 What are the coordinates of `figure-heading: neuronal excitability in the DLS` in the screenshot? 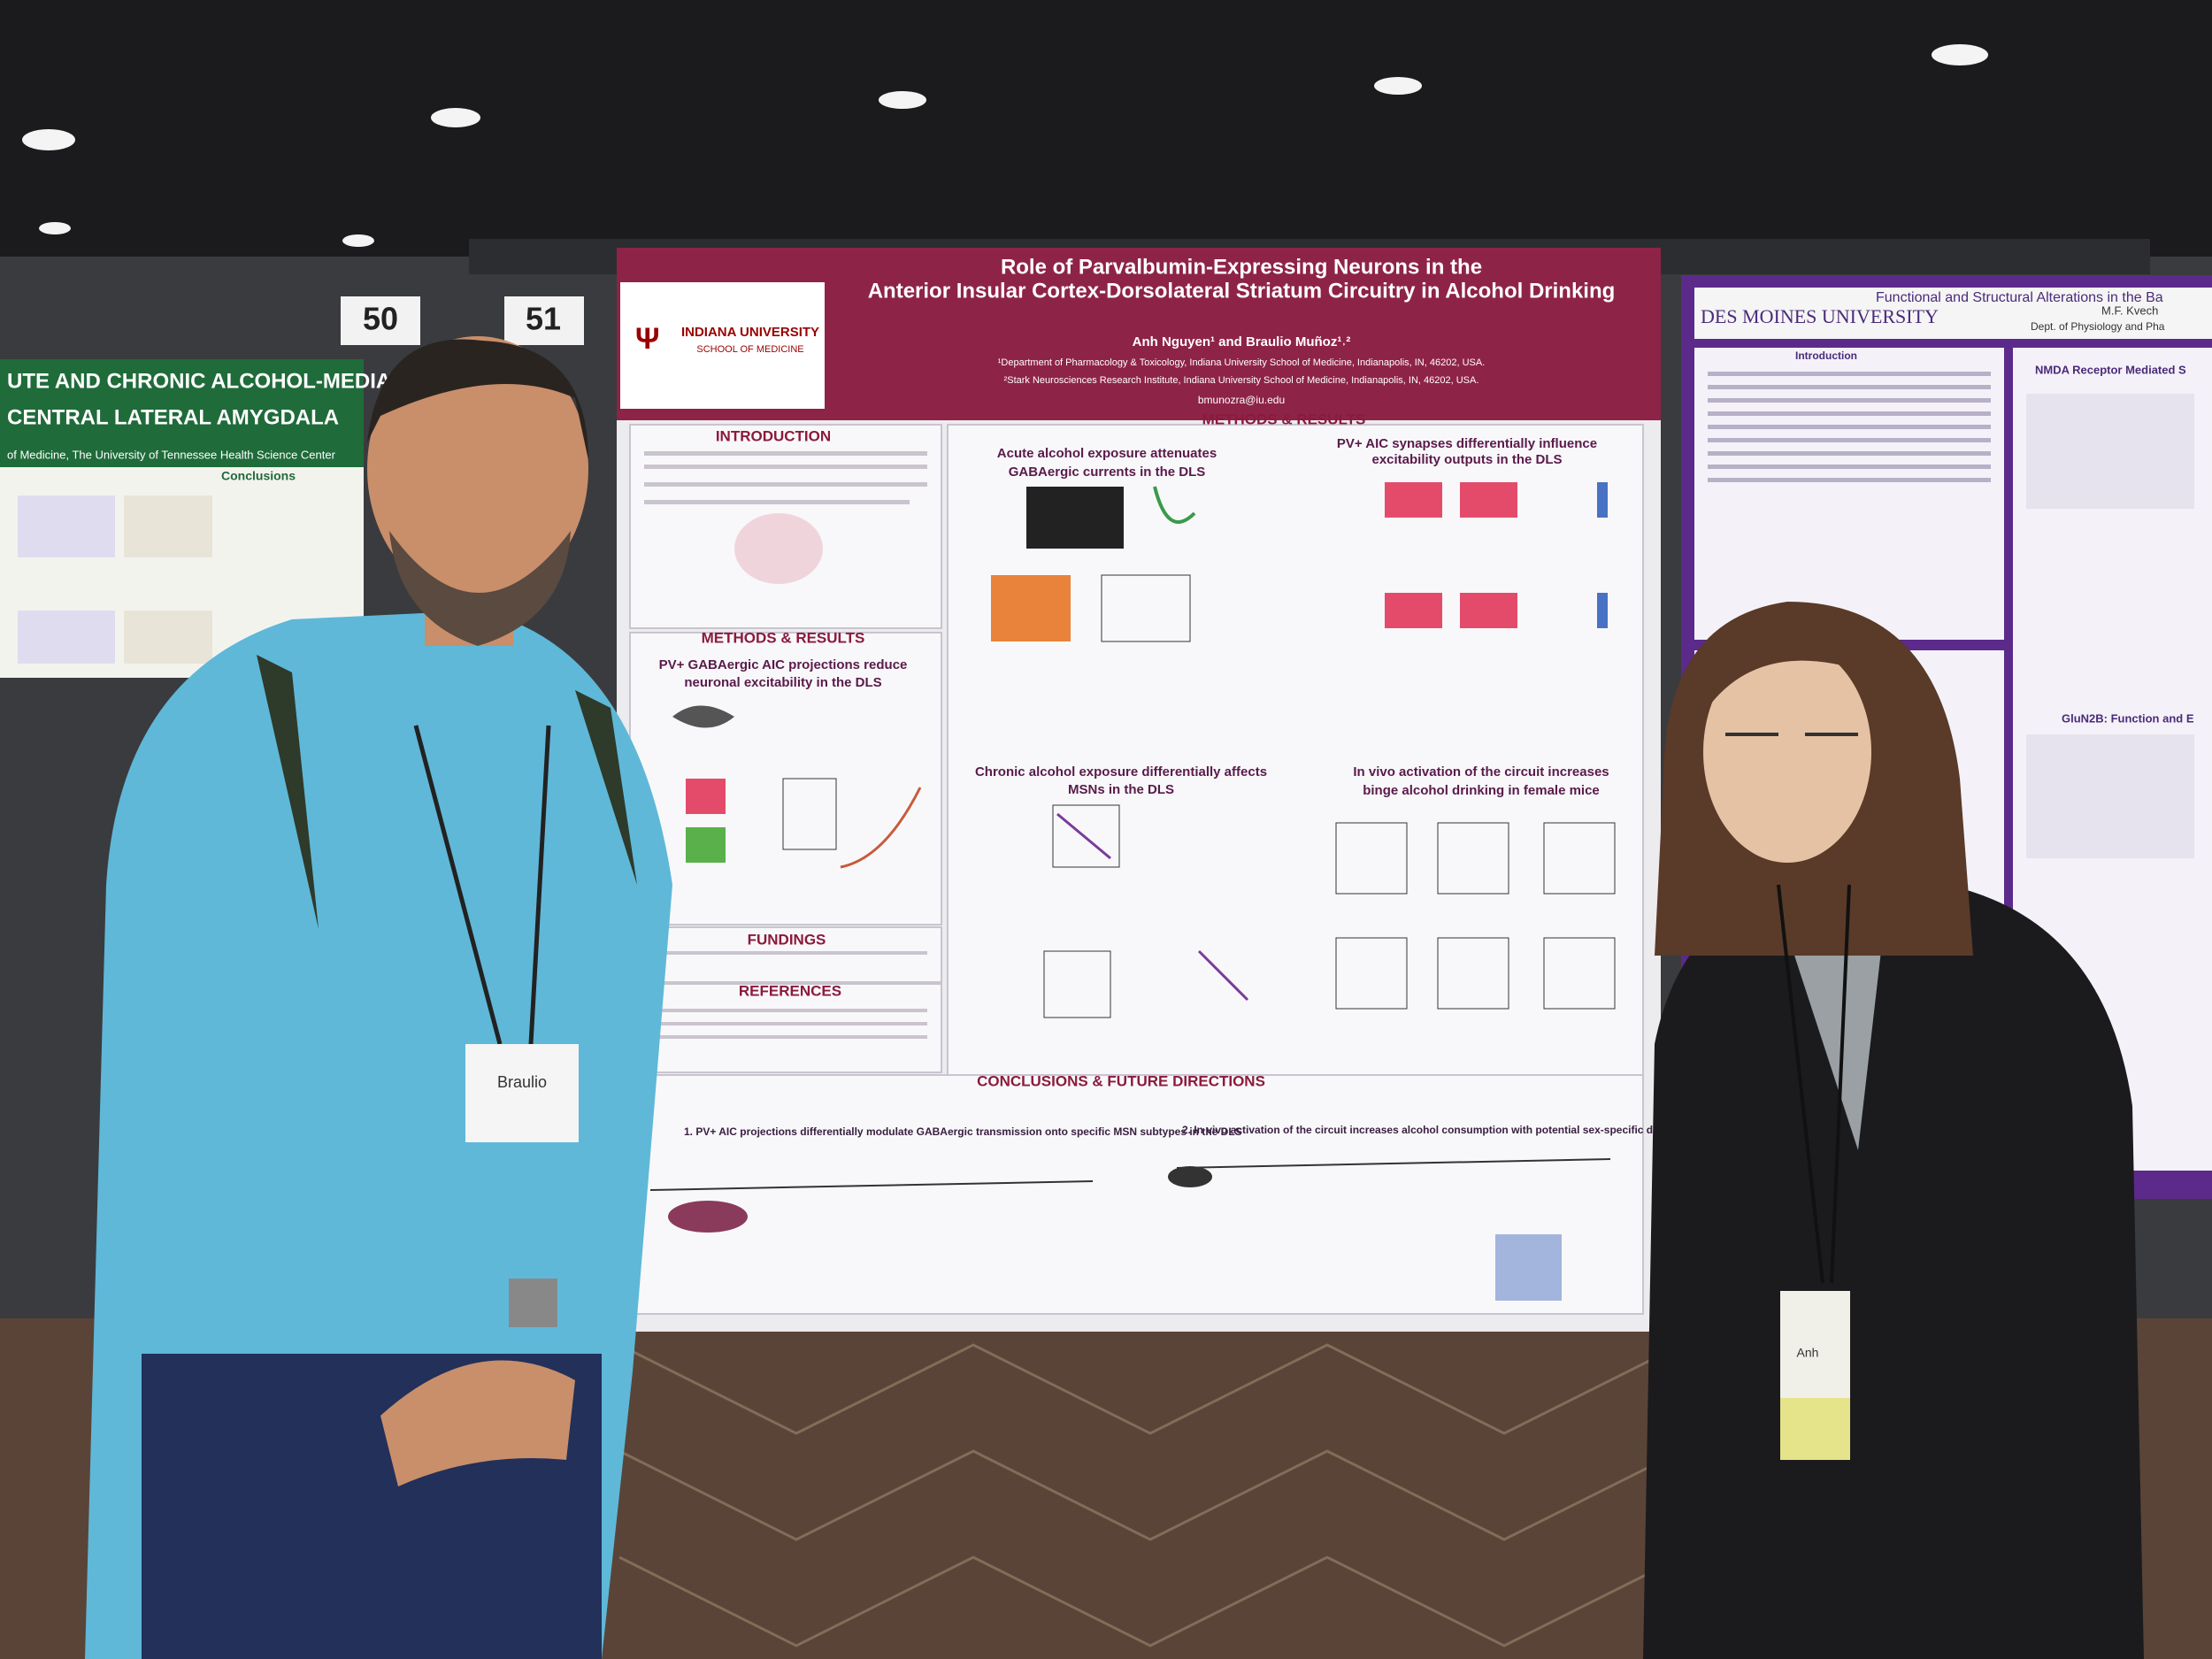 It's located at (783, 682).